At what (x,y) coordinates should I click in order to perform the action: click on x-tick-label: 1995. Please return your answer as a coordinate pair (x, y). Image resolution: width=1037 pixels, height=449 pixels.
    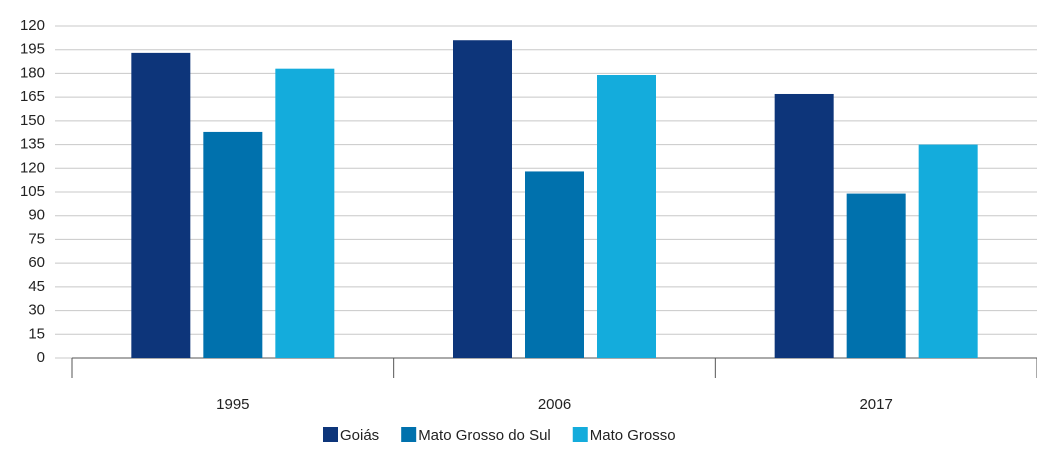
    Looking at the image, I should click on (232, 404).